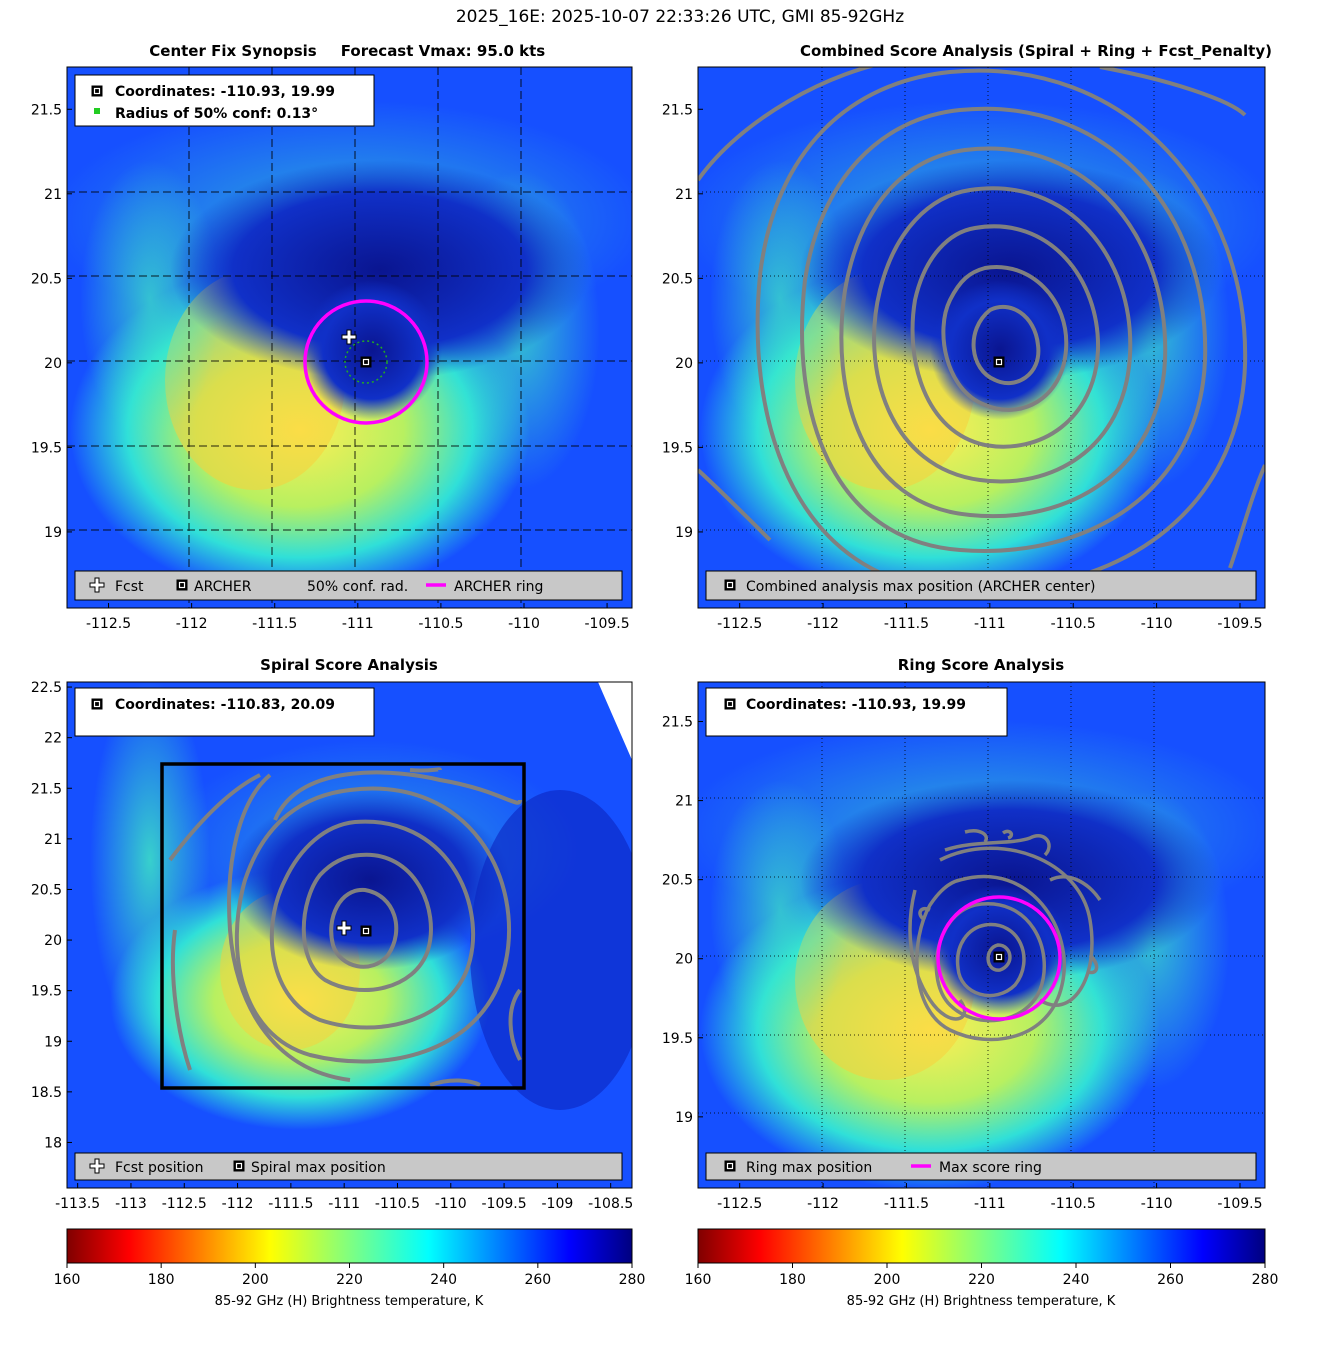  What do you see at coordinates (982, 1275) in the screenshot?
I see `colorbar-right-ticks: 160 180 200 220 240 260 280` at bounding box center [982, 1275].